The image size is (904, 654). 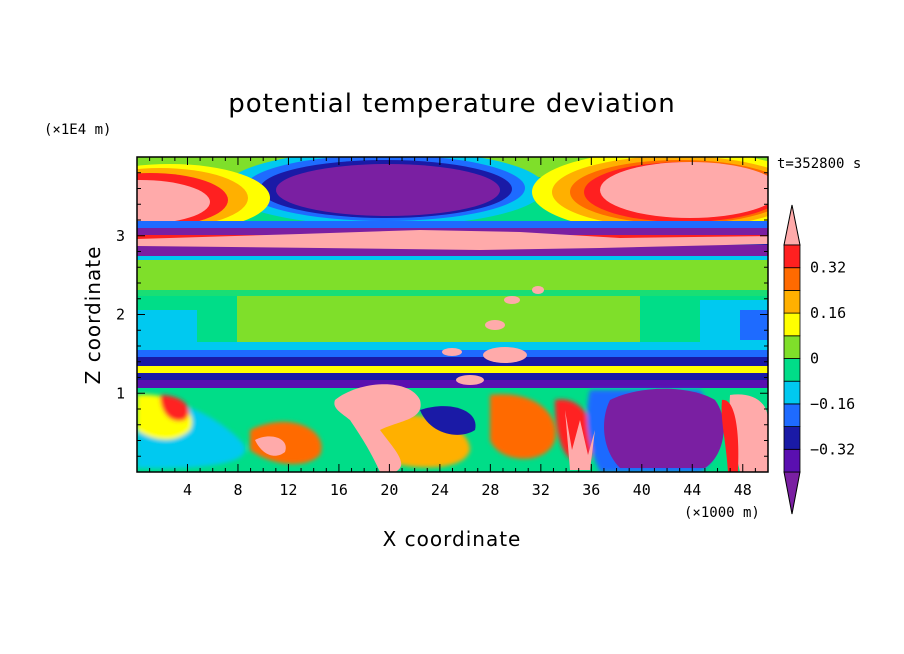 What do you see at coordinates (120, 393) in the screenshot?
I see `y-tick-label: 1` at bounding box center [120, 393].